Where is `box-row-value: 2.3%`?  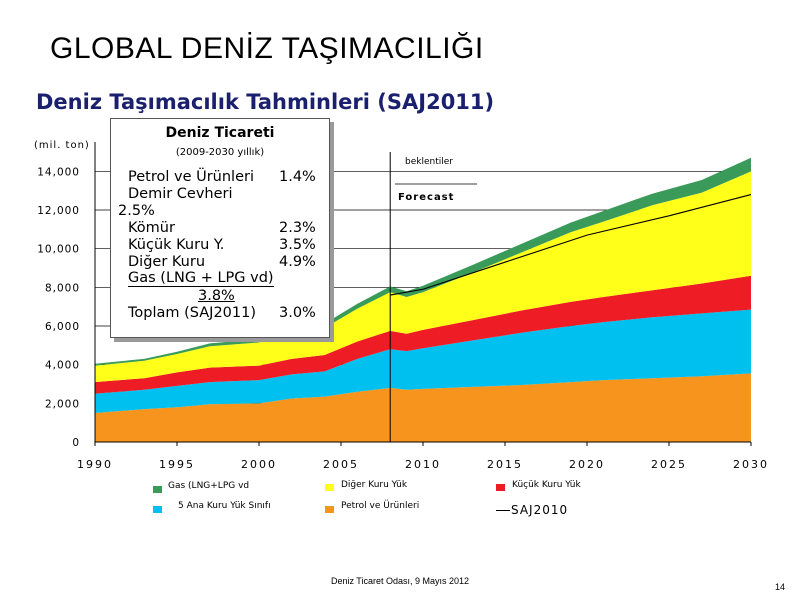
box-row-value: 2.3% is located at coordinates (297, 228).